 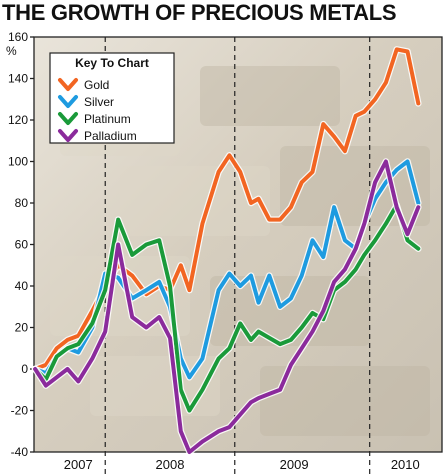 I want to click on y-tick-label: 40, so click(x=22, y=286).